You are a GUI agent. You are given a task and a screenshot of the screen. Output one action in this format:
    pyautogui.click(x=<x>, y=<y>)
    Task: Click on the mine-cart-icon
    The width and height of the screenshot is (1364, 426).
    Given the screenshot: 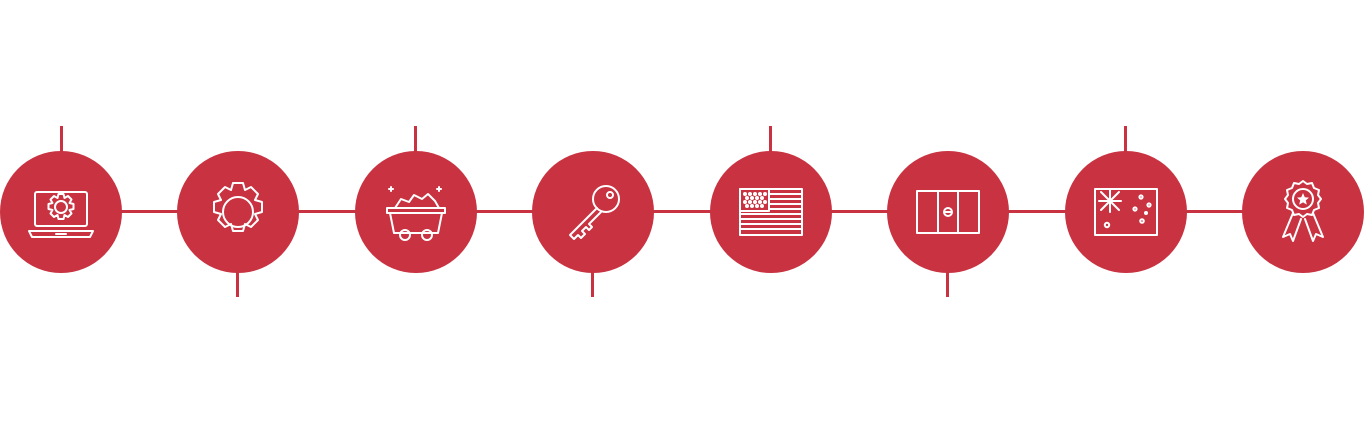 What is the action you would take?
    pyautogui.click(x=416, y=213)
    